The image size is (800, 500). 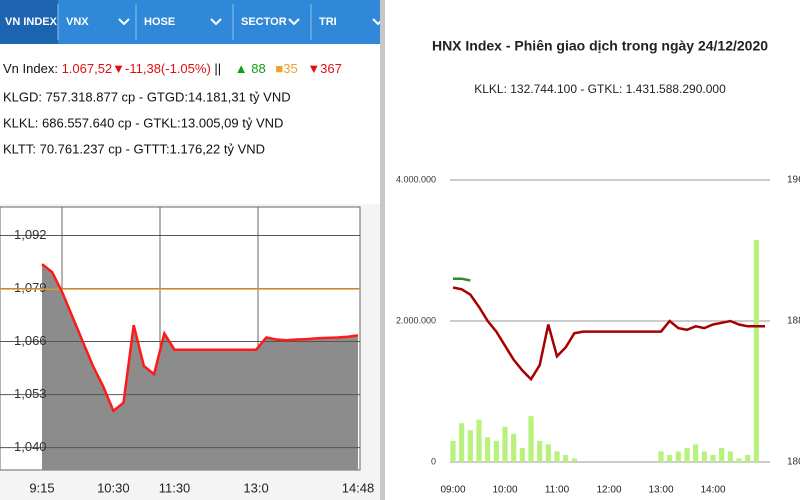 What do you see at coordinates (324, 68) in the screenshot?
I see `declines: ▼367` at bounding box center [324, 68].